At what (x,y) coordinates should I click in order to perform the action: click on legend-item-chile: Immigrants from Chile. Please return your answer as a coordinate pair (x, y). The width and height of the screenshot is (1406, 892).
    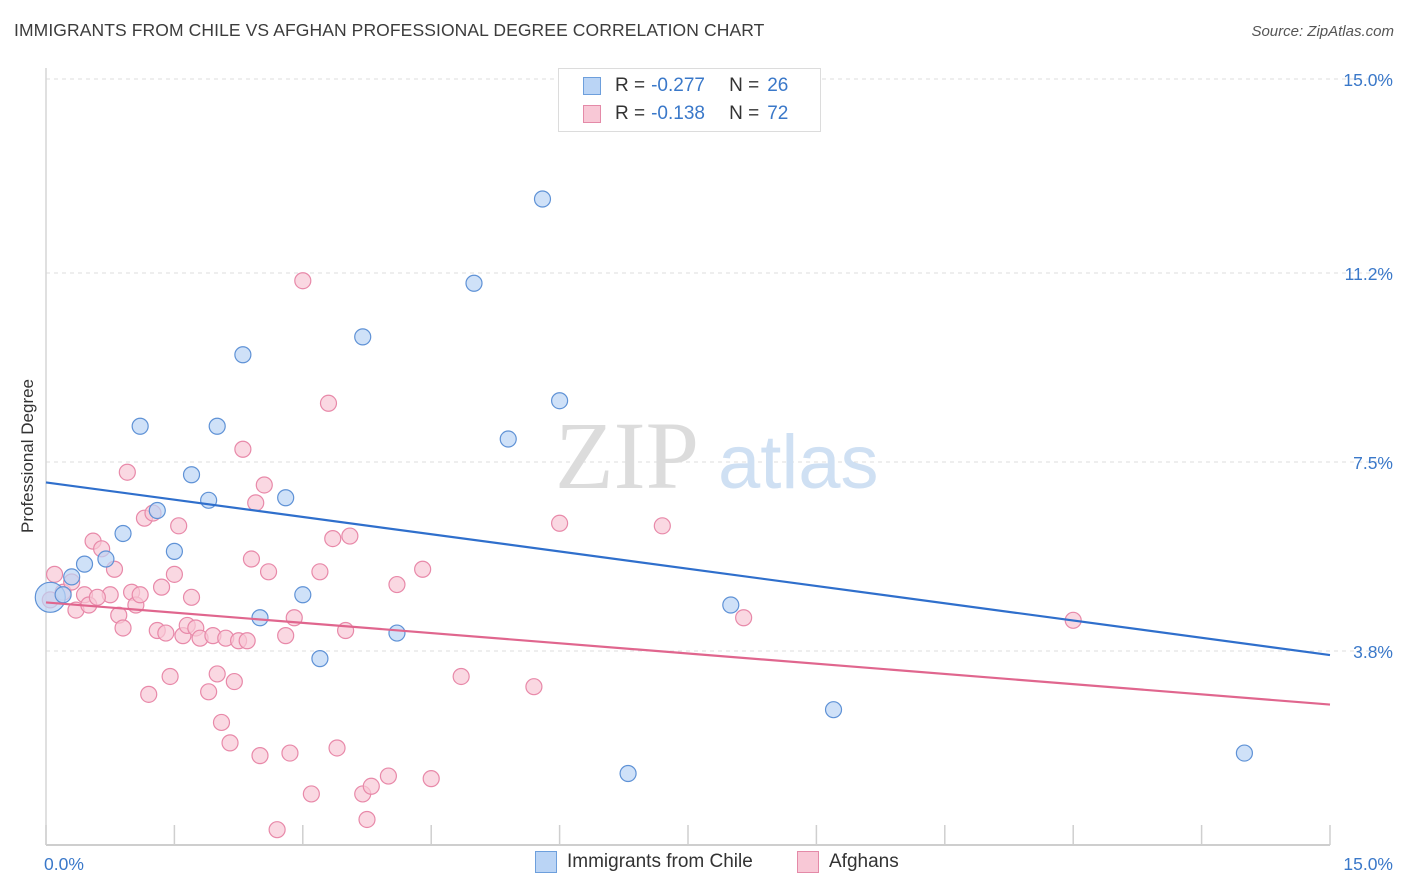
    Looking at the image, I should click on (644, 862).